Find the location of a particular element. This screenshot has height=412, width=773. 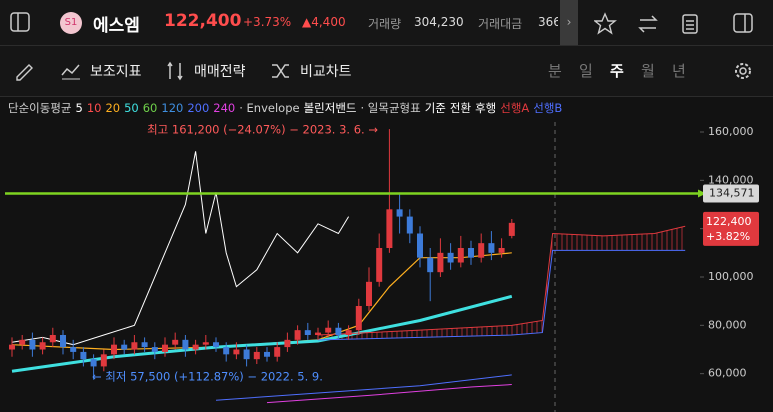

high-annotation: 최고 161,200 (−24.07%) − 2023. 3. 6. → is located at coordinates (262, 130).